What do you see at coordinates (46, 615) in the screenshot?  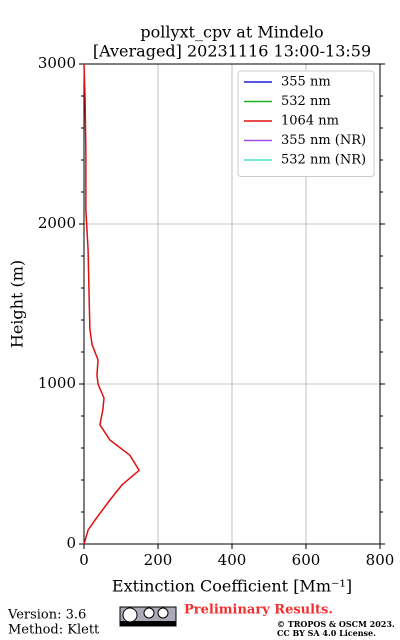 I see `version: Version: 3.6` at bounding box center [46, 615].